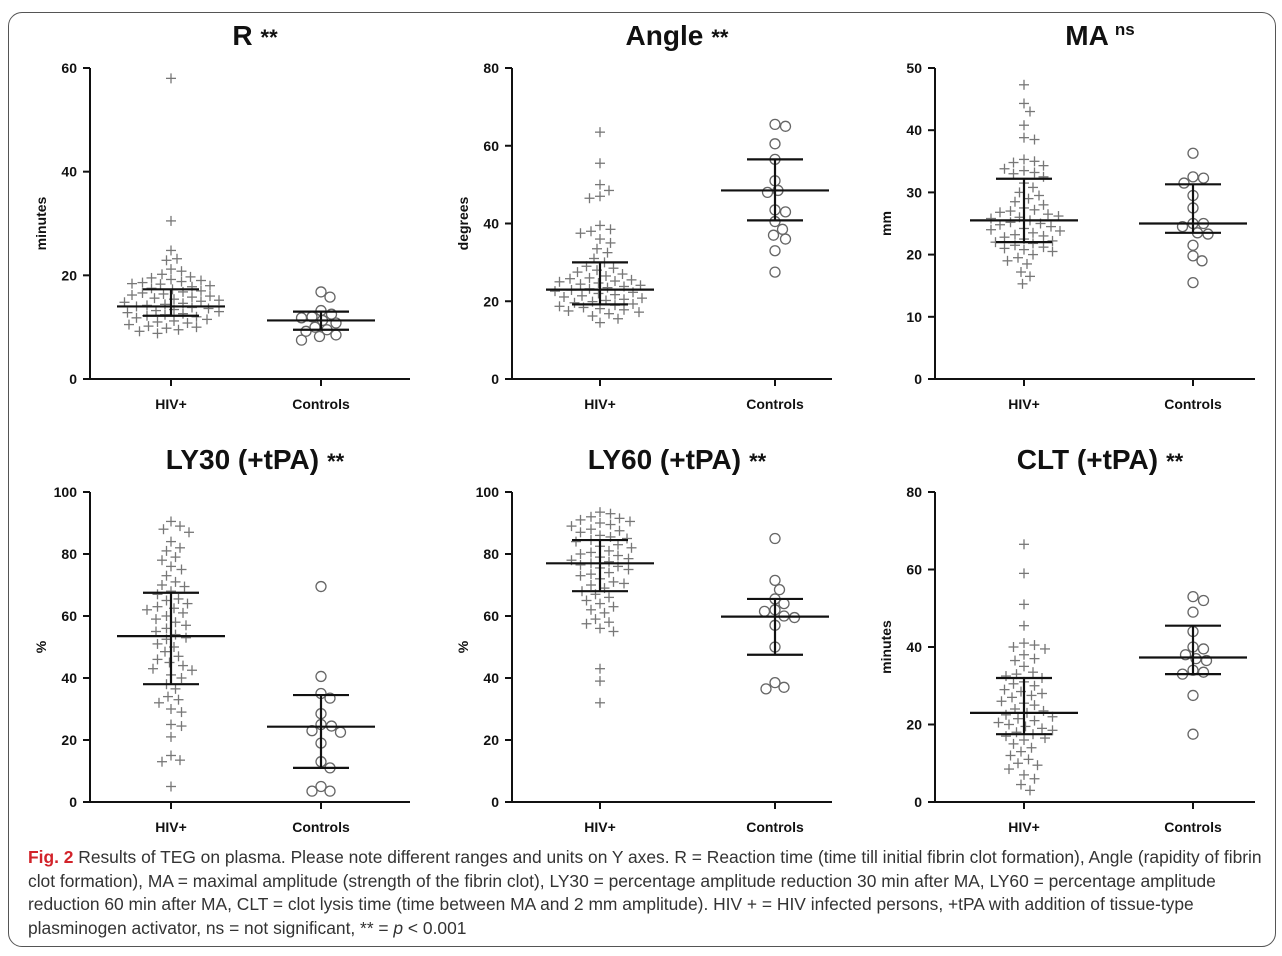  What do you see at coordinates (69, 616) in the screenshot?
I see `y-tick-label: 60` at bounding box center [69, 616].